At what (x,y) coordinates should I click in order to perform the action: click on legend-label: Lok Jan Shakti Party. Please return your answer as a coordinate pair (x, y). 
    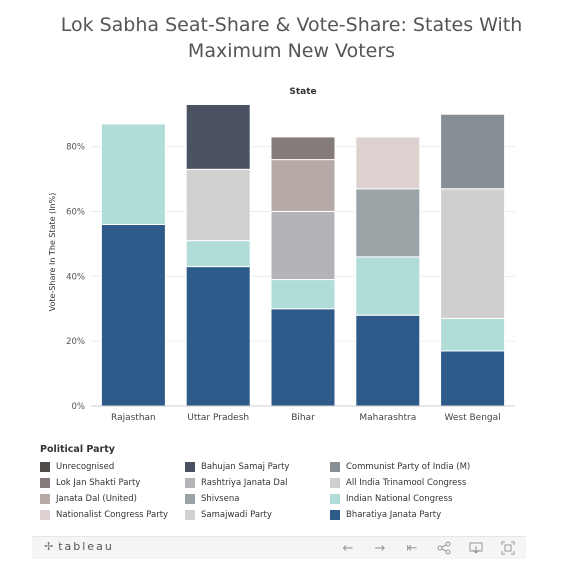
    Looking at the image, I should click on (98, 483).